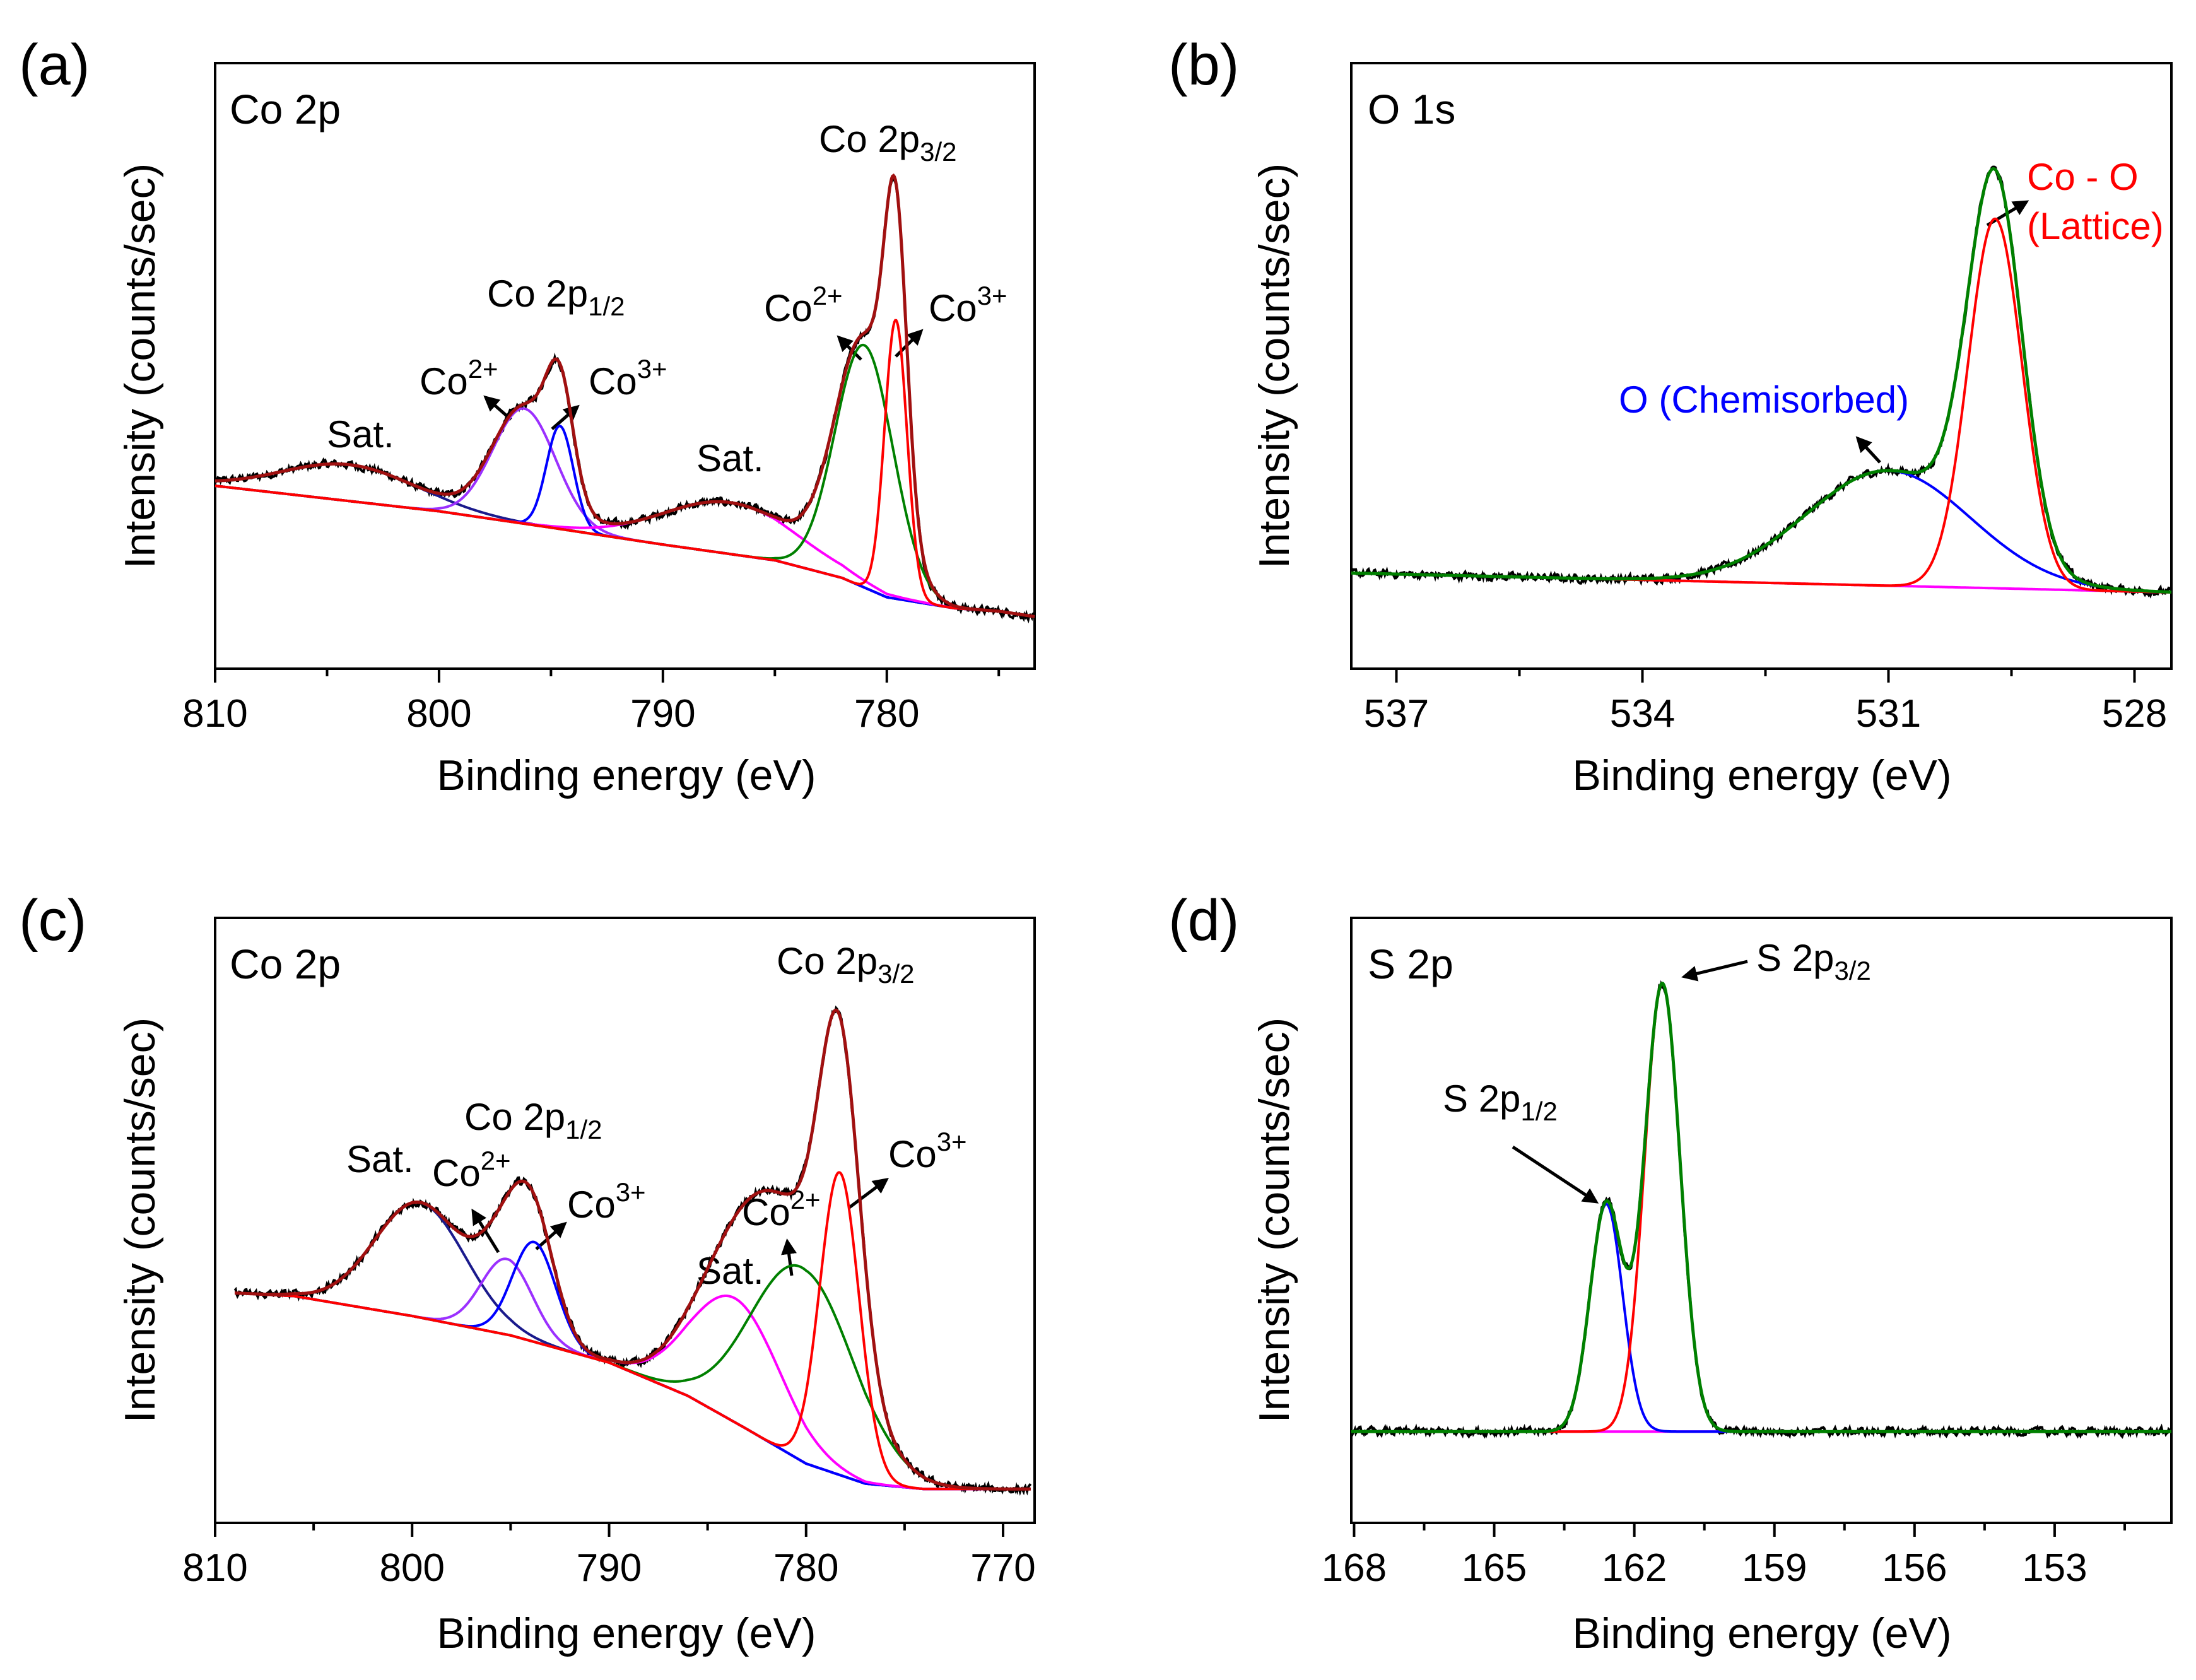 This screenshot has width=2196, height=1680. Describe the element at coordinates (53, 920) in the screenshot. I see `panel-label: (c)` at that location.